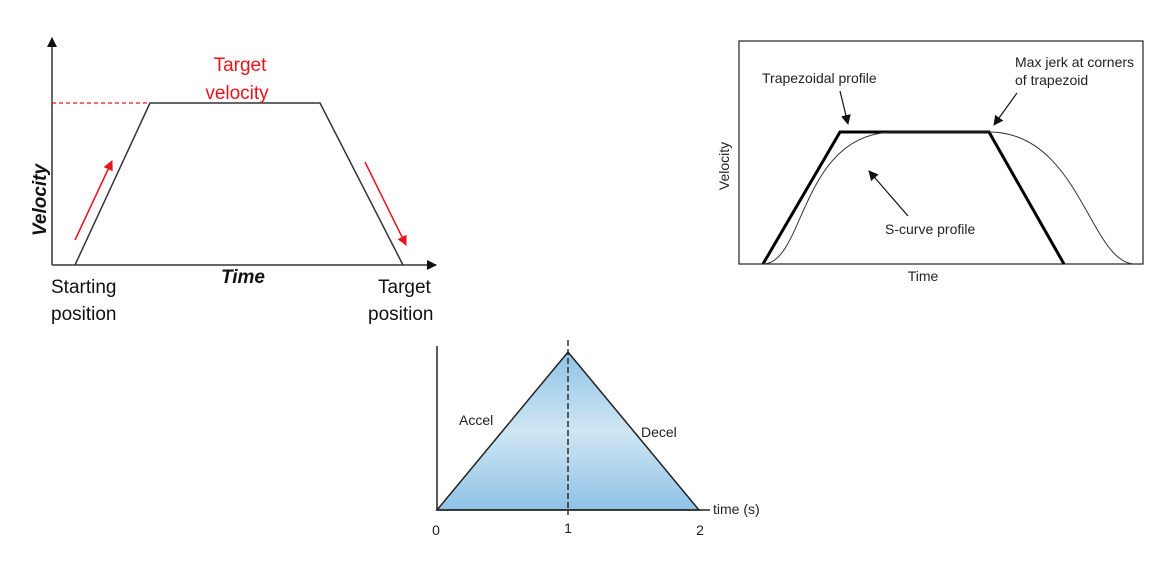  What do you see at coordinates (1005, 109) in the screenshot?
I see `jerk-label-arrow` at bounding box center [1005, 109].